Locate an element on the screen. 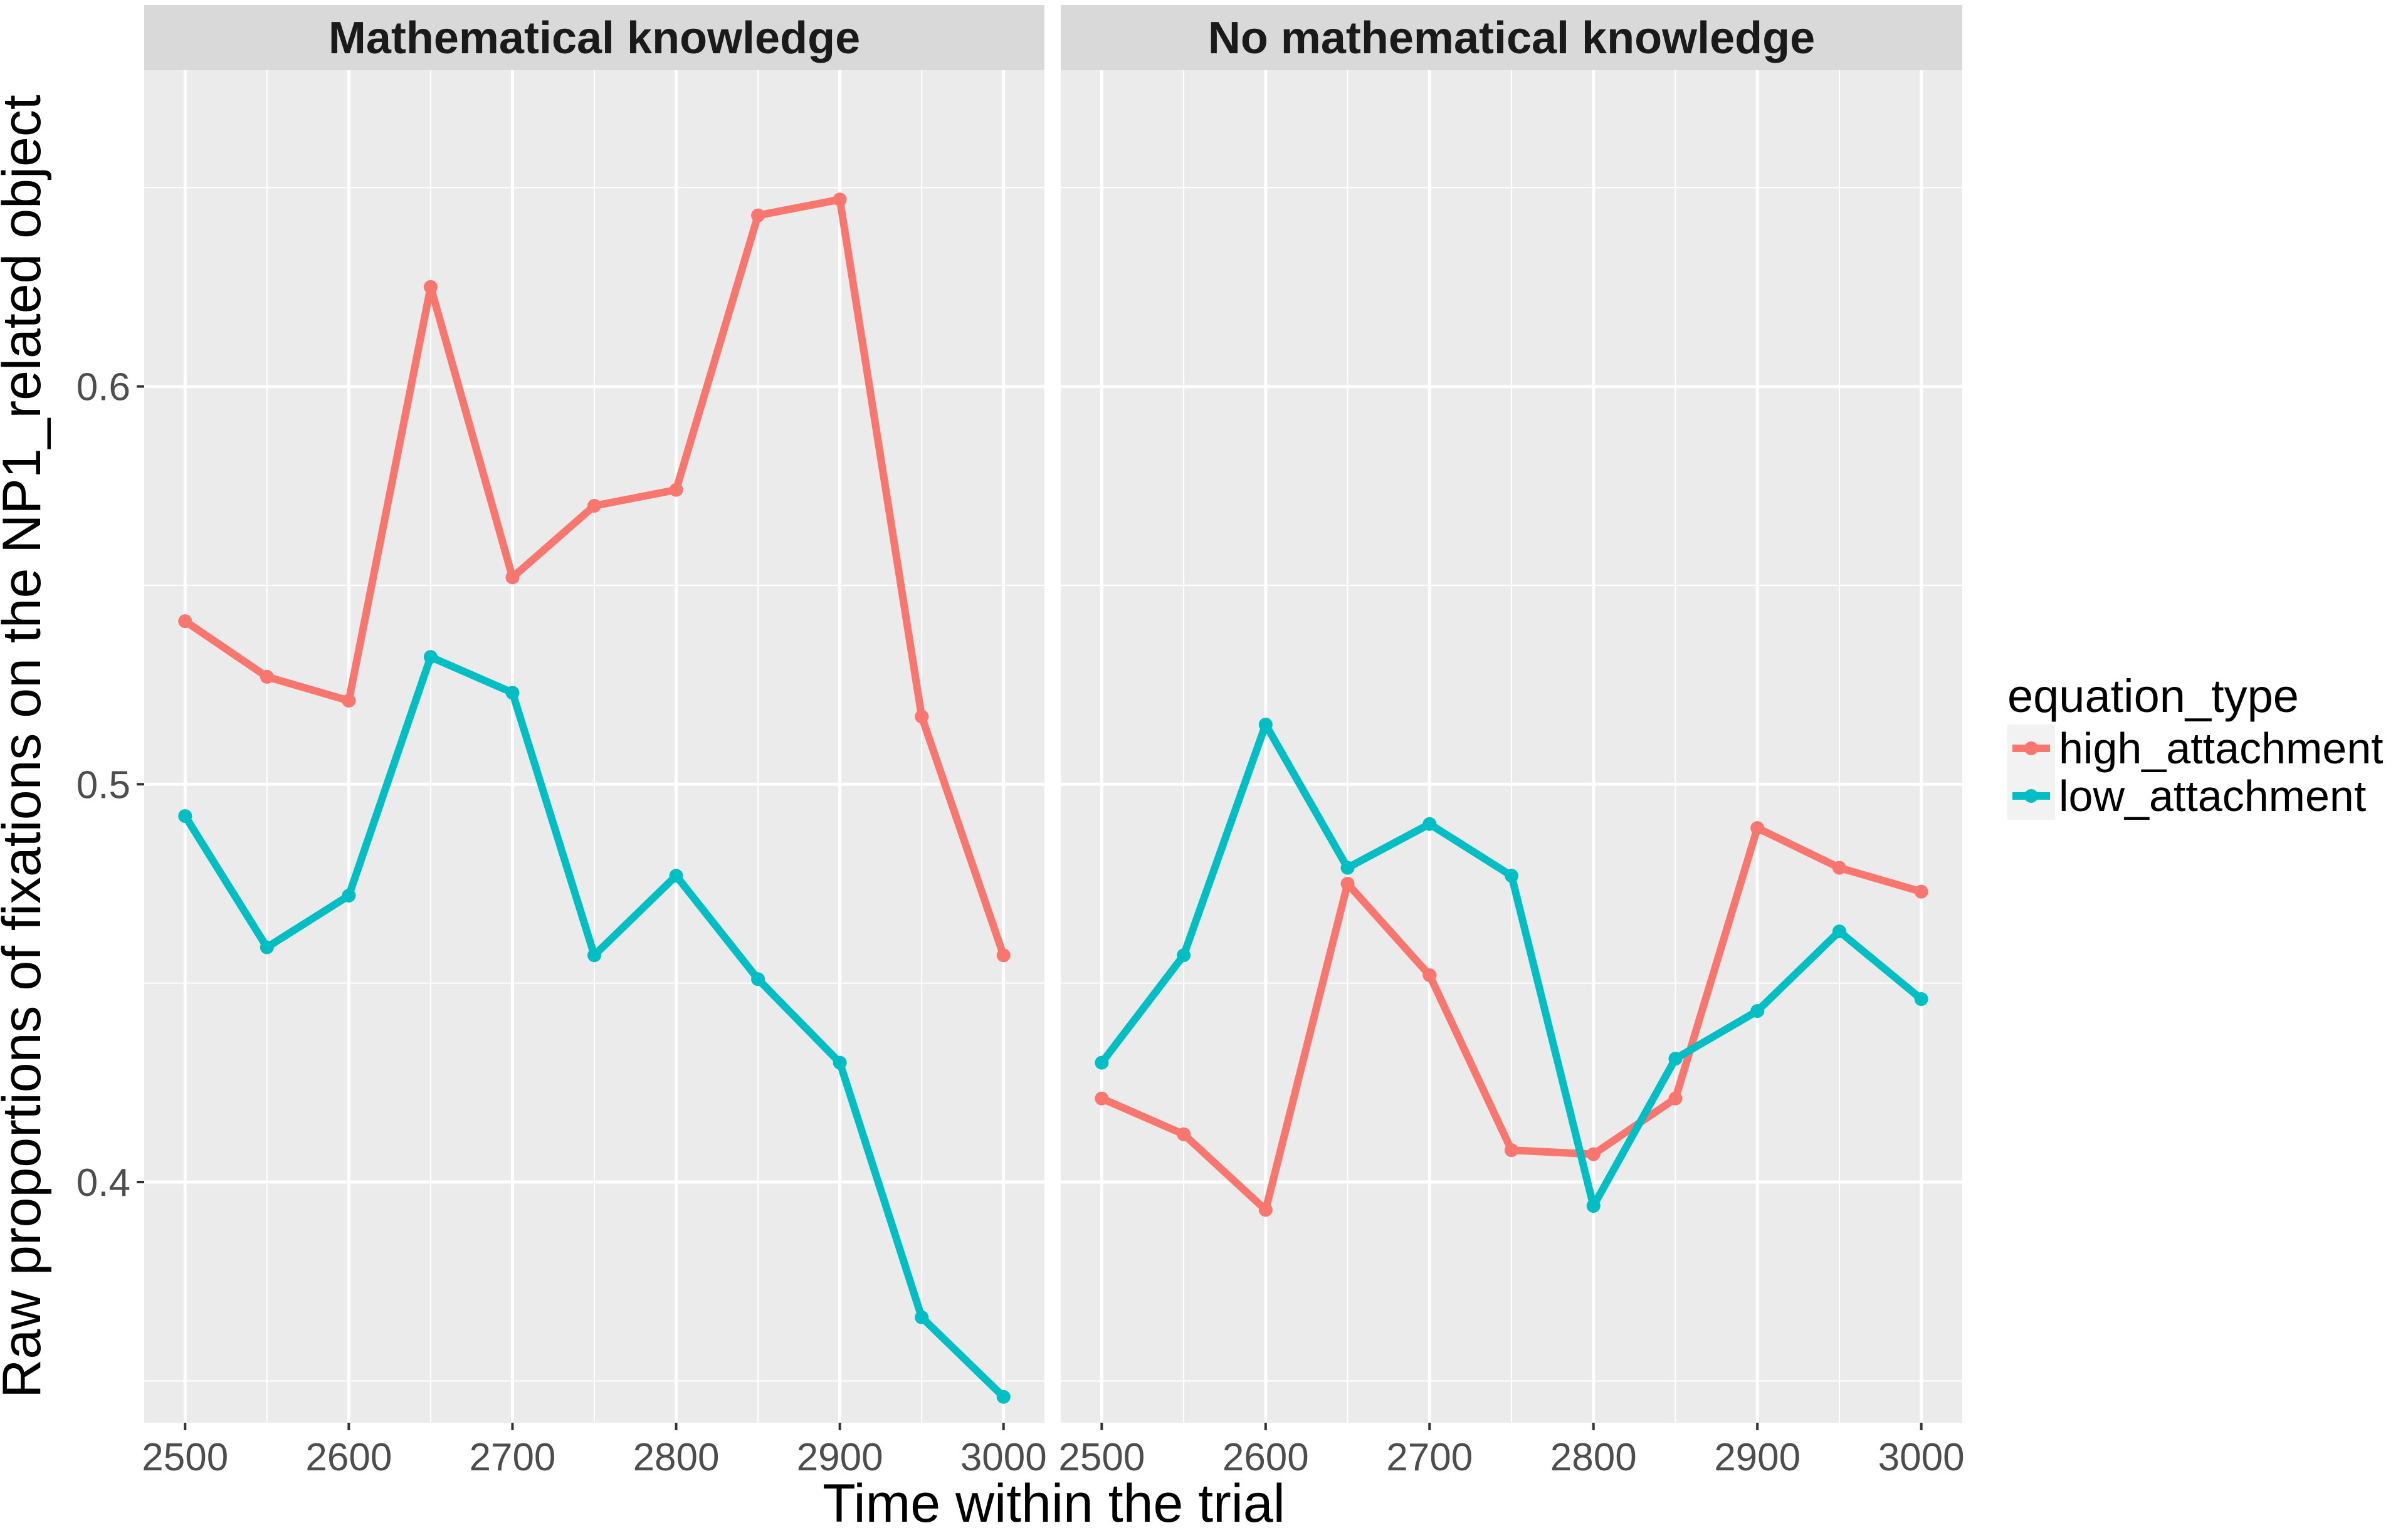  series-low_attachment is located at coordinates (1511, 966).